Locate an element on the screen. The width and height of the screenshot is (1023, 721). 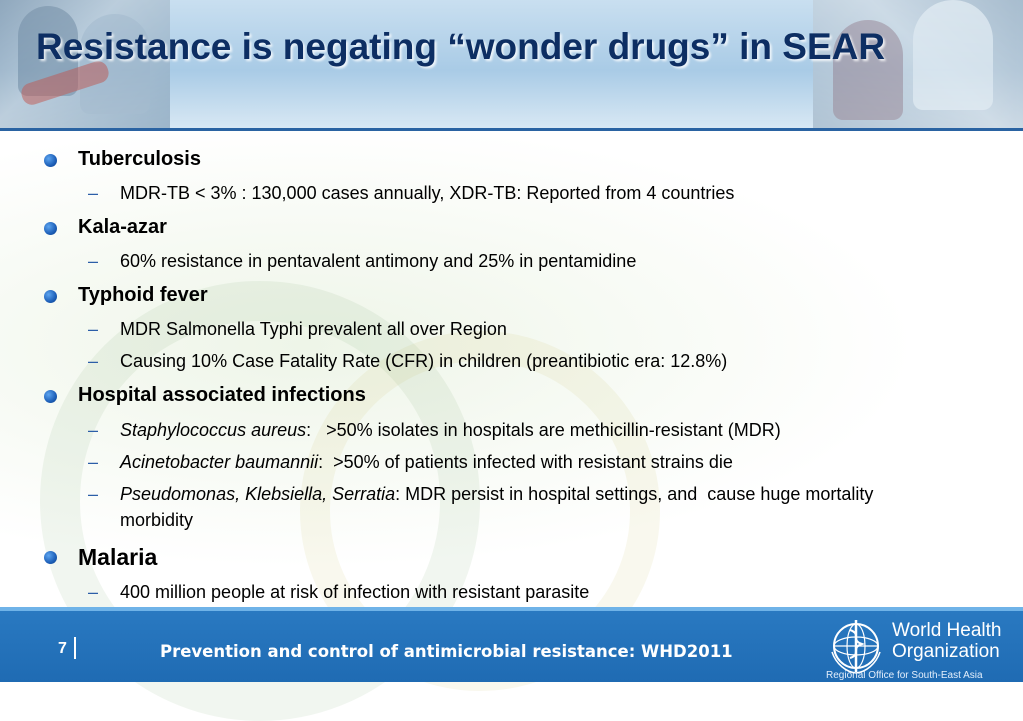
organism-name: Acinetobacter baumannii is located at coordinates (219, 462).